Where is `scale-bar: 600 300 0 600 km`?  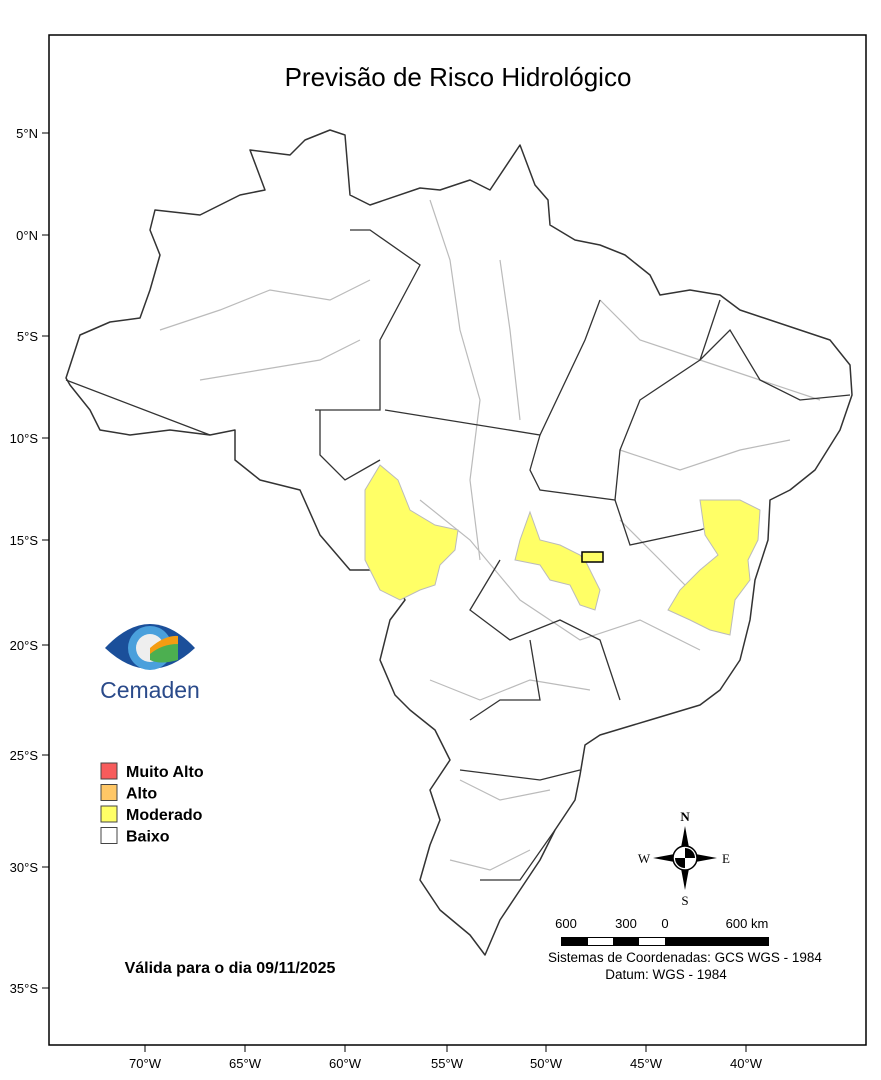 scale-bar: 600 300 0 600 km is located at coordinates (662, 931).